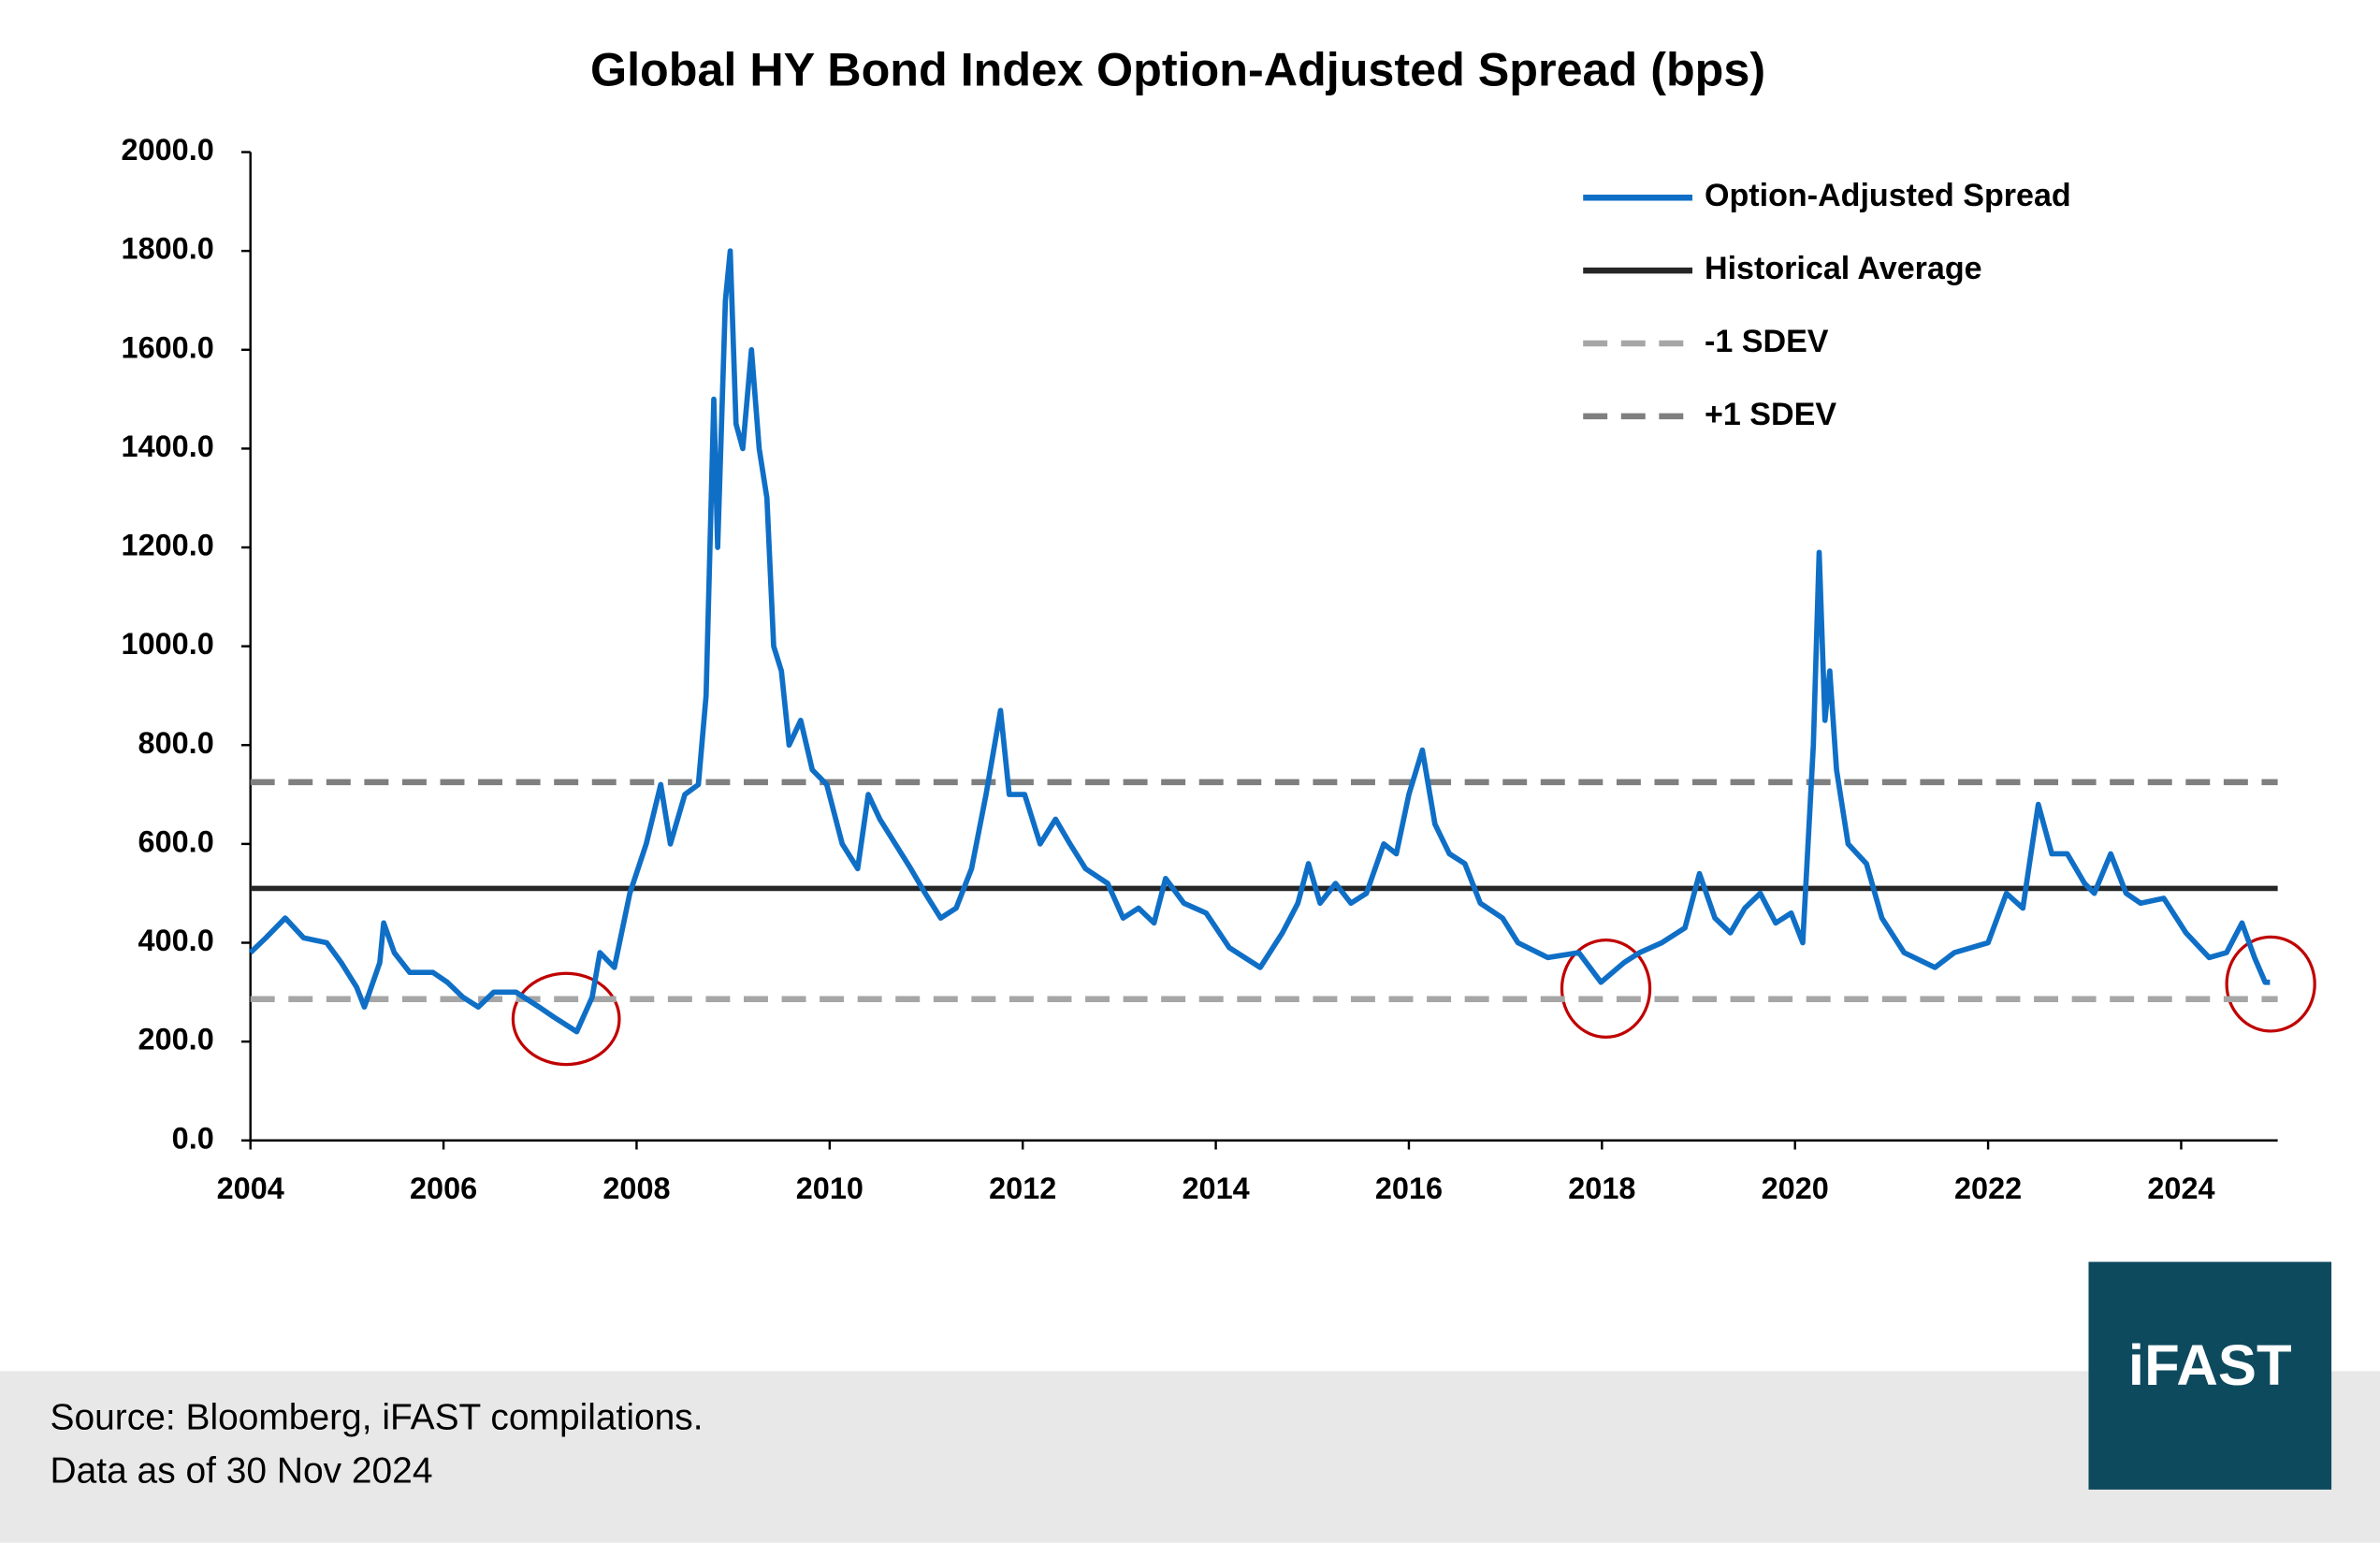 Image resolution: width=2380 pixels, height=1543 pixels. Describe the element at coordinates (176, 941) in the screenshot. I see `y-tick-label: 400.0` at that location.